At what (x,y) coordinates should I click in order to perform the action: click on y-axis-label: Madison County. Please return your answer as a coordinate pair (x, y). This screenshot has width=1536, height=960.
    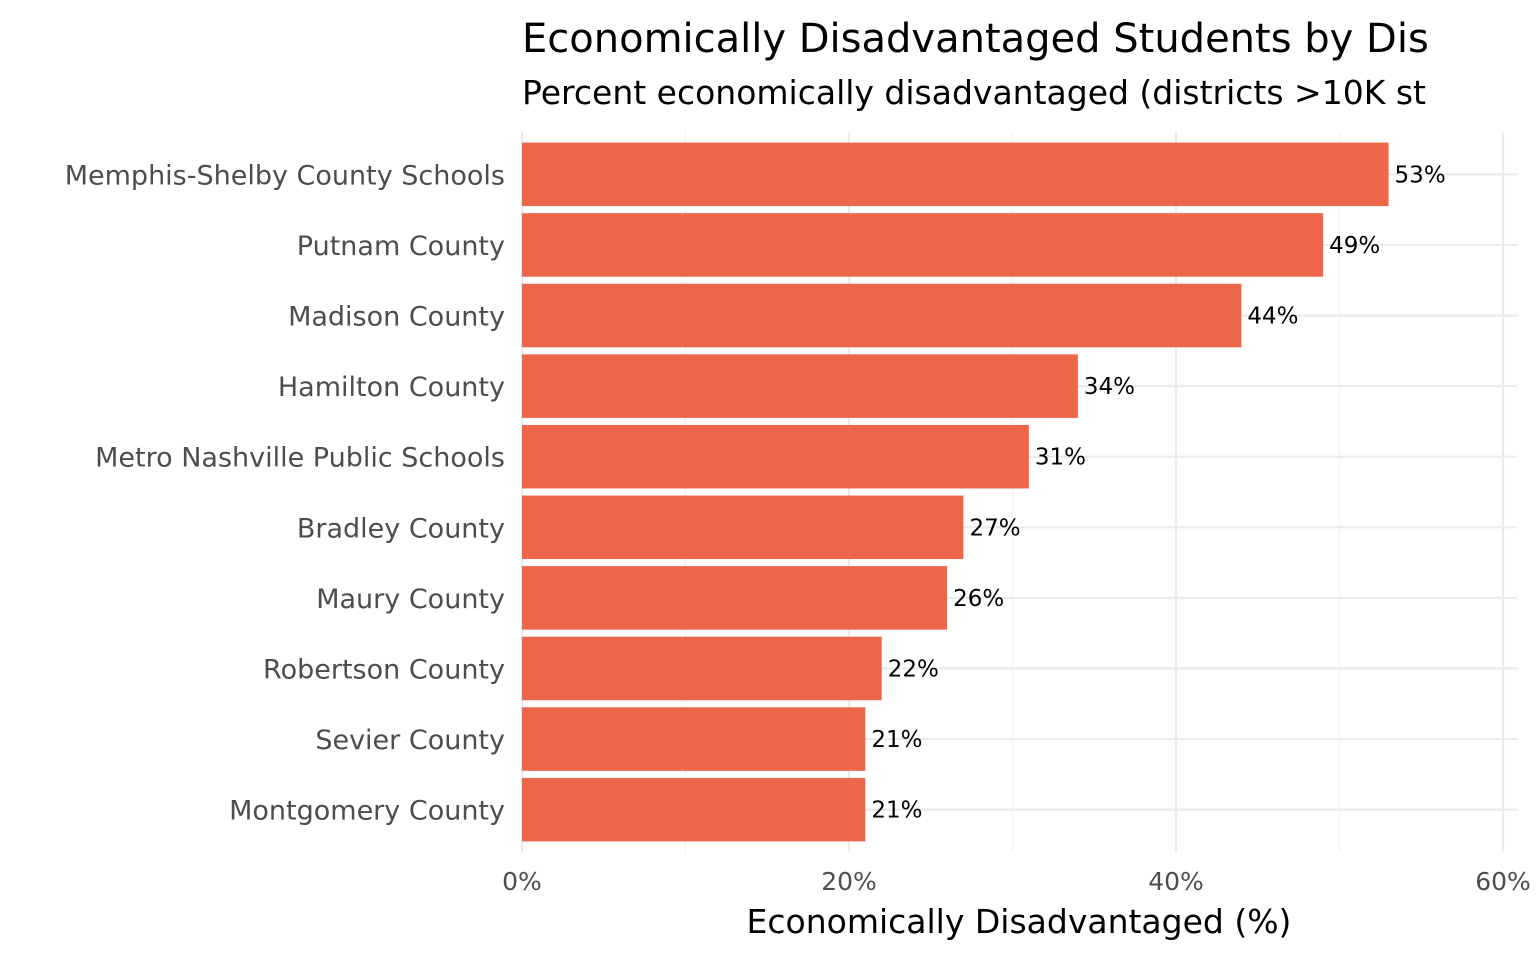
    Looking at the image, I should click on (396, 317).